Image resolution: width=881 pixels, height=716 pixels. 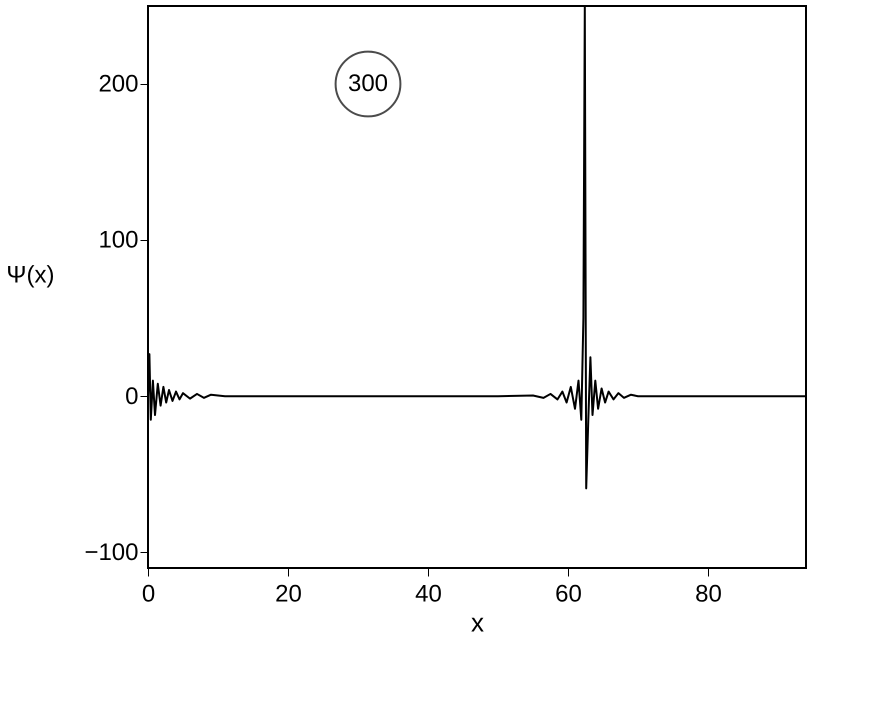 I want to click on x-tick-label: 60, so click(x=568, y=594).